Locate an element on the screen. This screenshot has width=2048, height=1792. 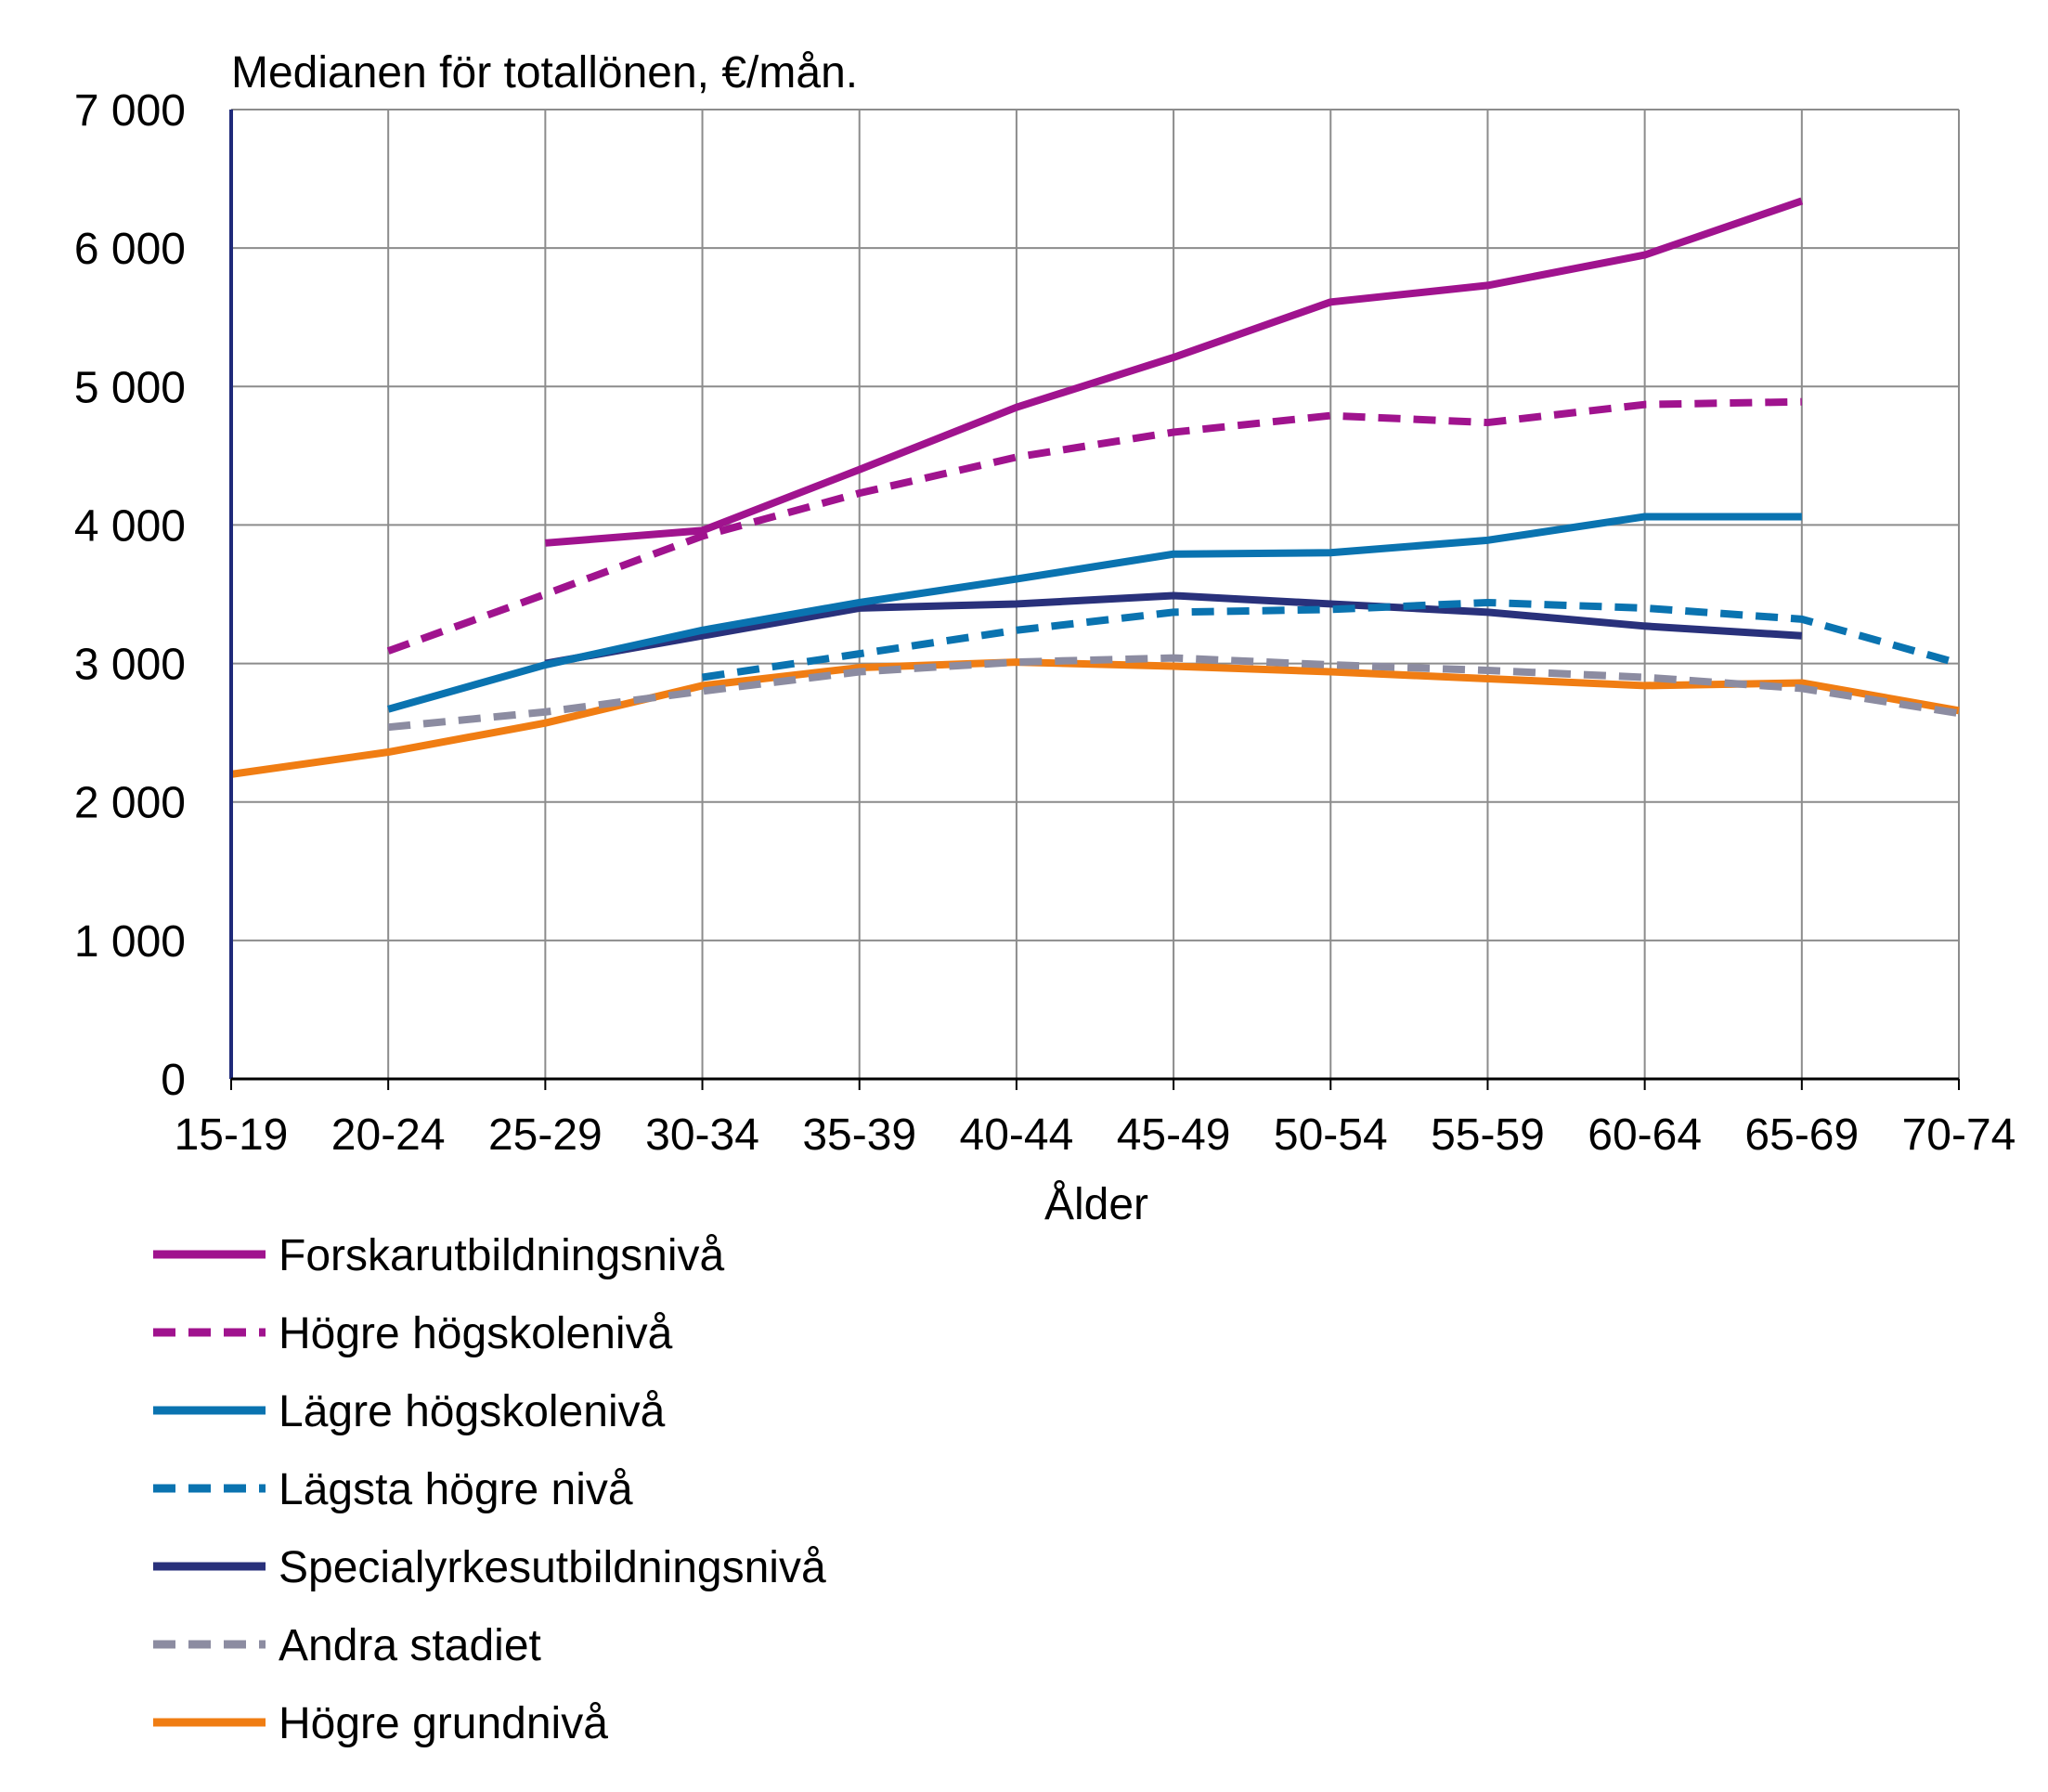
legend-label-andra-stadiet: Andra stadiet is located at coordinates (410, 1645).